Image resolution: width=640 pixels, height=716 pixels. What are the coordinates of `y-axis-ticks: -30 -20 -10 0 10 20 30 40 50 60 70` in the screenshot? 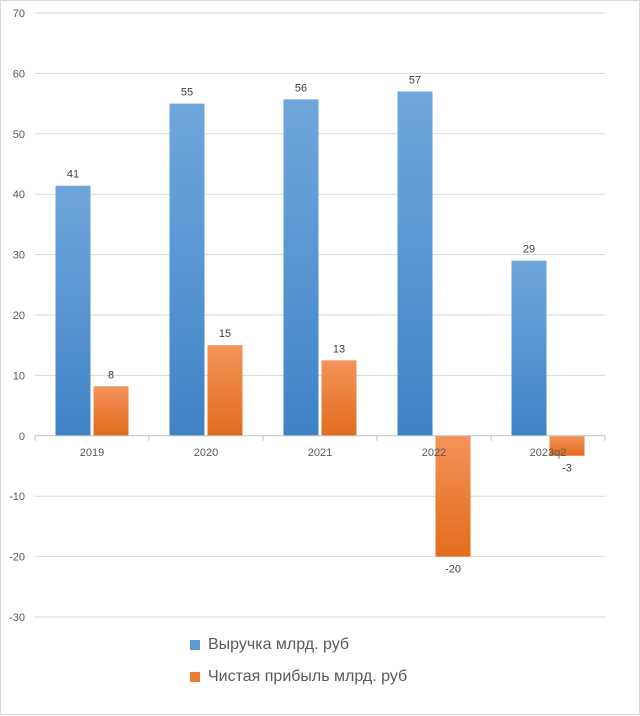 It's located at (17, 316).